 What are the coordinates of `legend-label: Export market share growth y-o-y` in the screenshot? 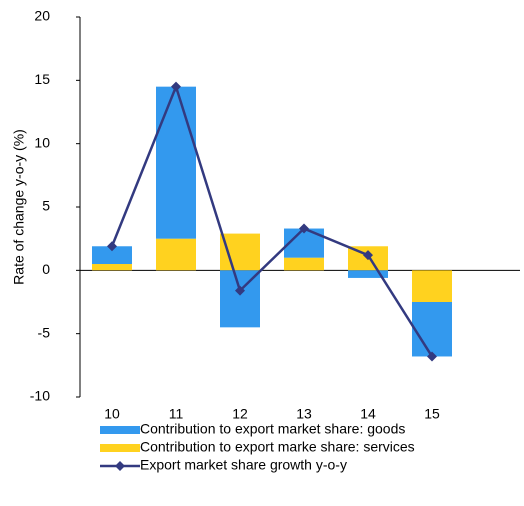 It's located at (243, 465).